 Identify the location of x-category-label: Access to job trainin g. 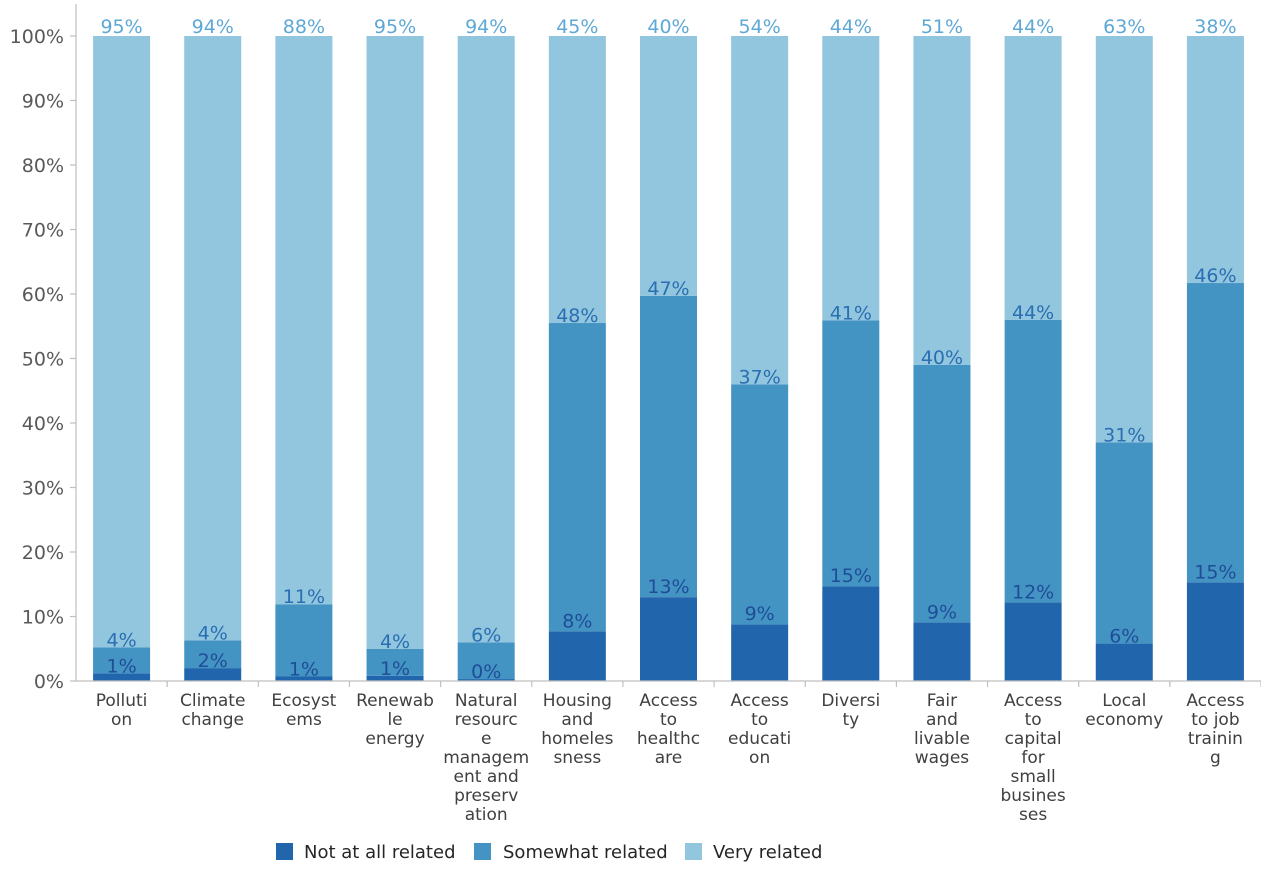
(1215, 729).